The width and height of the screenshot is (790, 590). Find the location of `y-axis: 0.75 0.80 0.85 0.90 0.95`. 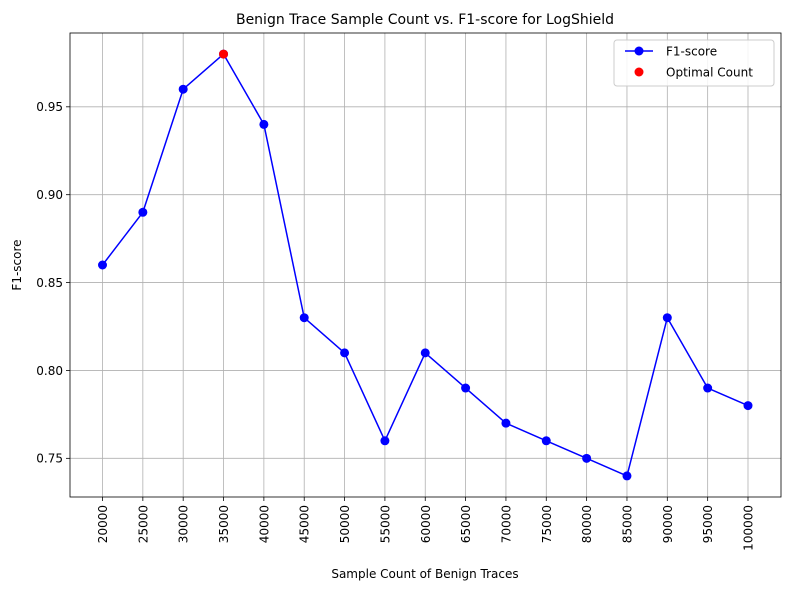

y-axis: 0.75 0.80 0.85 0.90 0.95 is located at coordinates (53, 283).